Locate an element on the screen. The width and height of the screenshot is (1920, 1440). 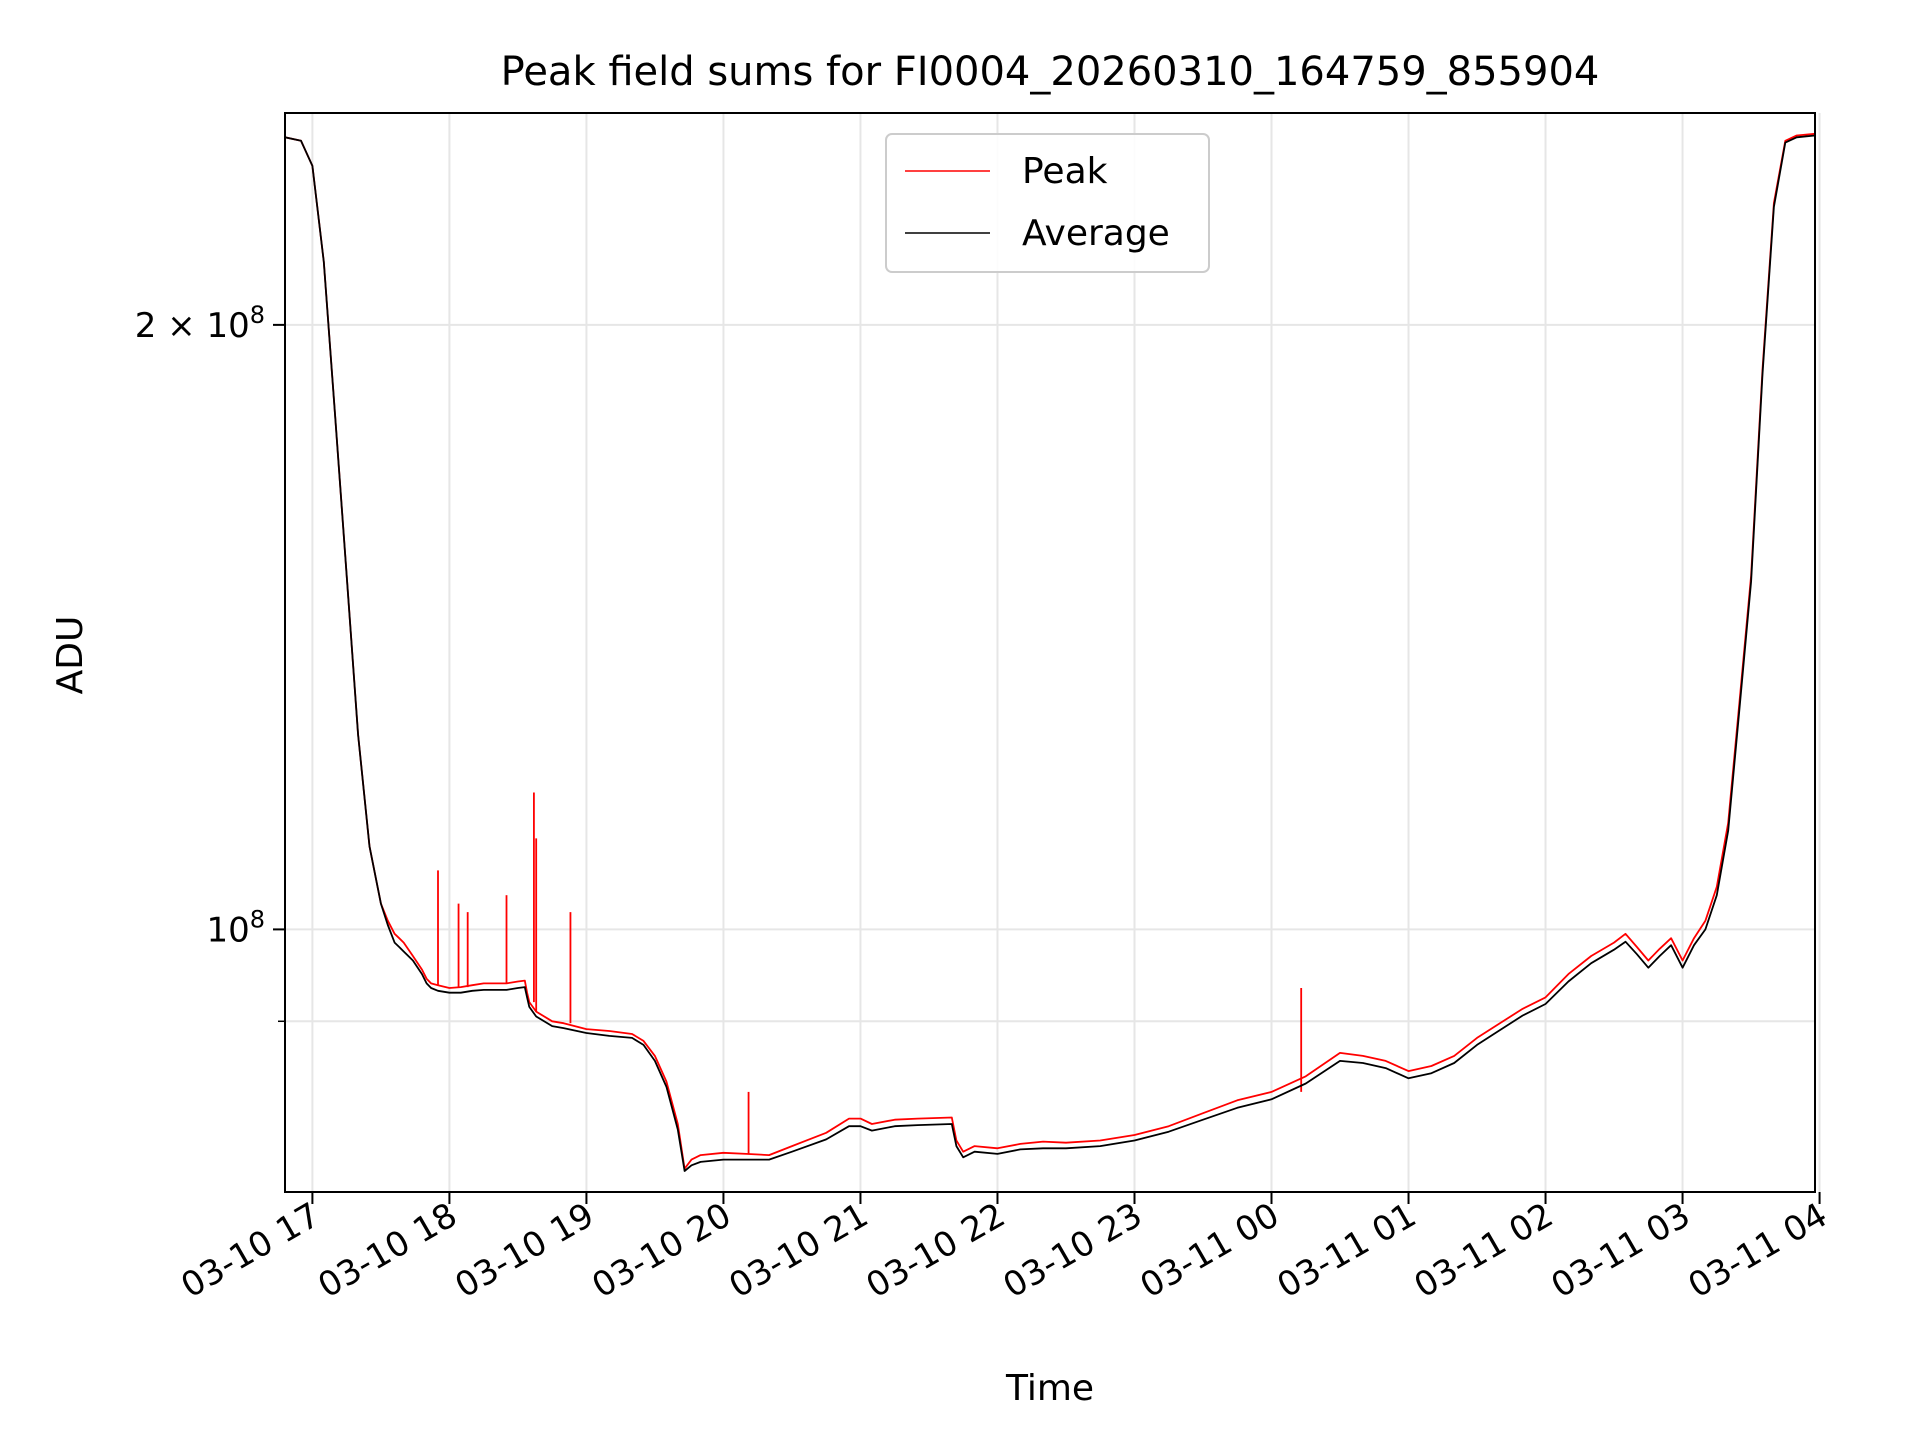
y-tick-label-base: 2 × 10 is located at coordinates (192, 326).